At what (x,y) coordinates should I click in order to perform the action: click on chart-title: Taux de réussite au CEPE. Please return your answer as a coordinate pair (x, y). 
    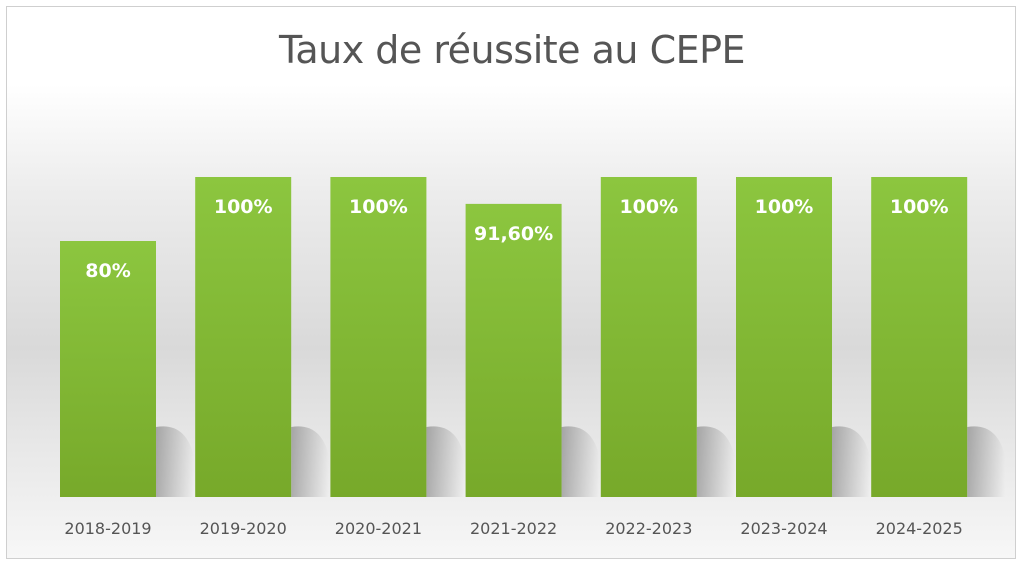
    Looking at the image, I should click on (512, 50).